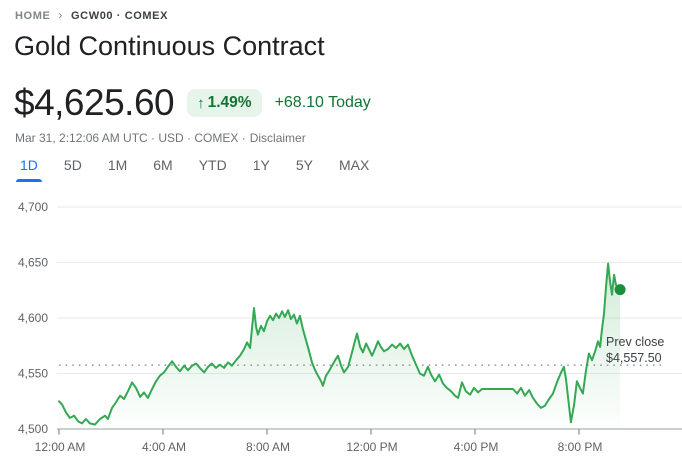 The width and height of the screenshot is (682, 463). Describe the element at coordinates (33, 207) in the screenshot. I see `y-tick-label: 4,700` at that location.